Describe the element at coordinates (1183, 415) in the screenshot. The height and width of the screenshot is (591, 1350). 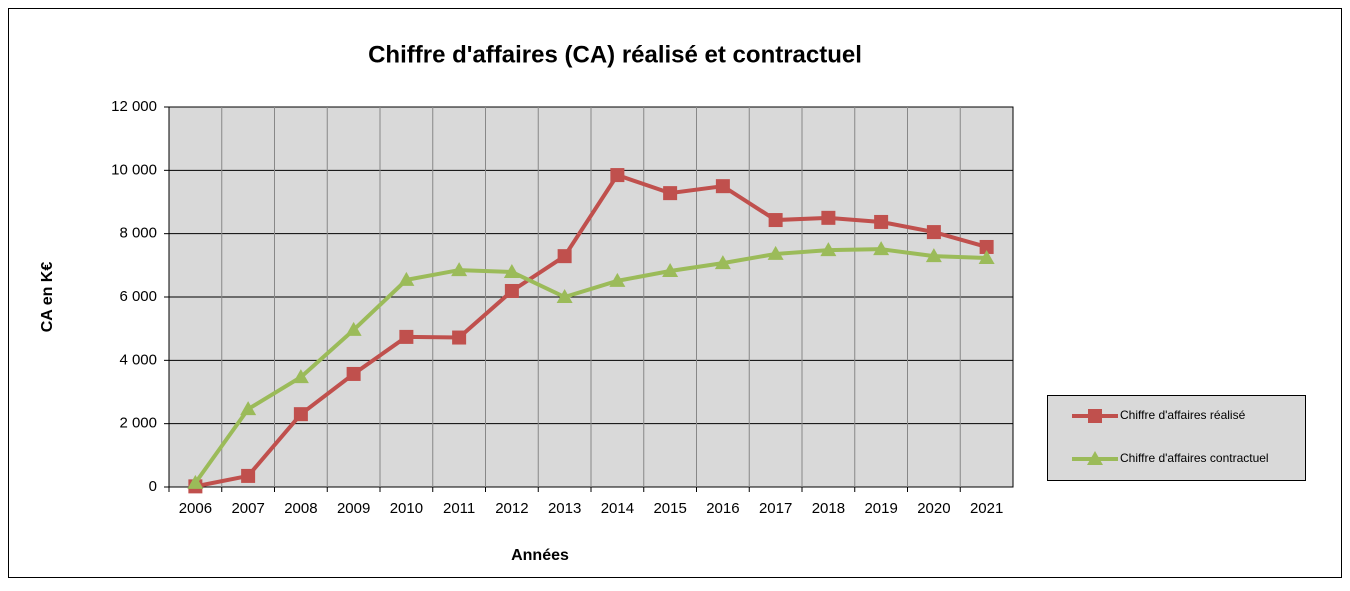
I see `legend-label: Chiffre d'affaires réalisé` at that location.